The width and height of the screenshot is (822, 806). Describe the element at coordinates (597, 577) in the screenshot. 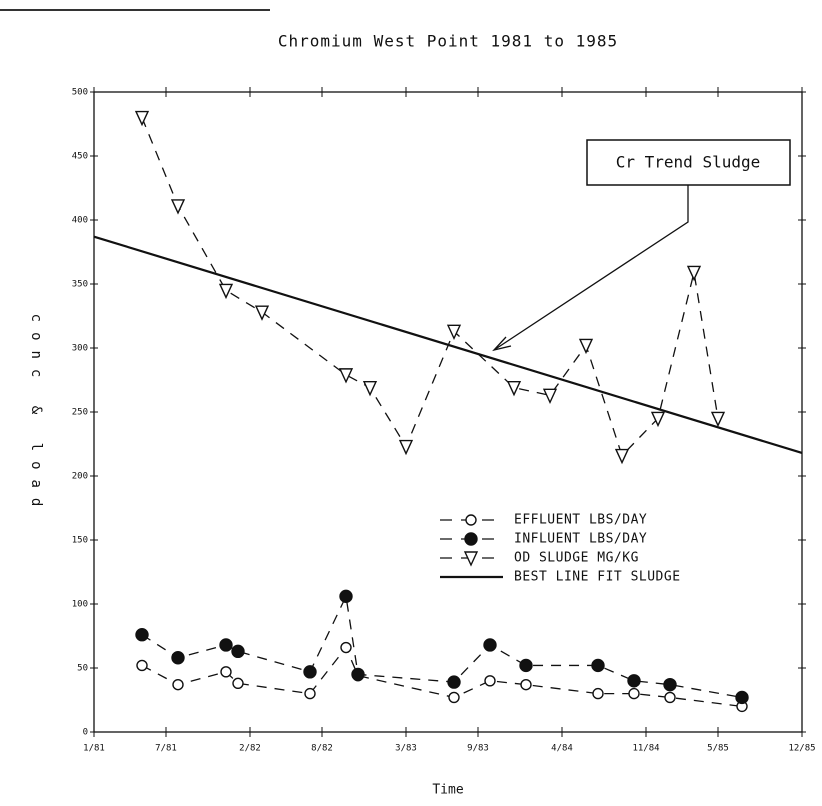

I see `legend-label: BEST LINE FIT SLUDGE` at that location.